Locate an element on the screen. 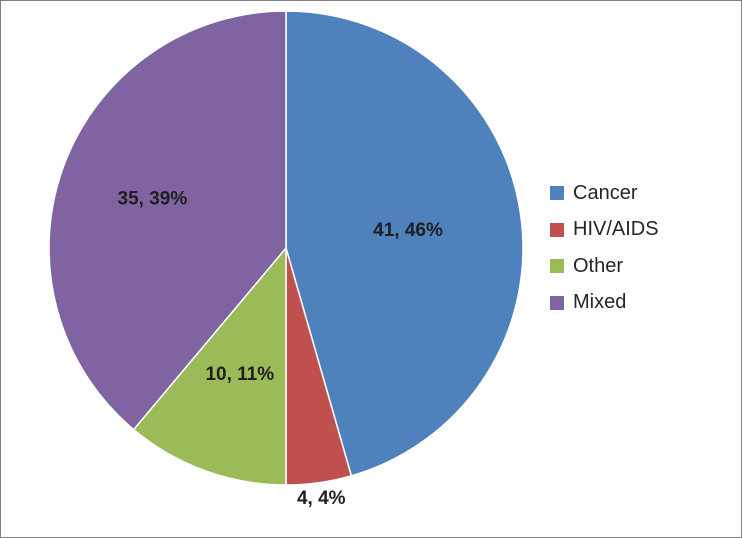  legend-label-other: Other is located at coordinates (598, 265).